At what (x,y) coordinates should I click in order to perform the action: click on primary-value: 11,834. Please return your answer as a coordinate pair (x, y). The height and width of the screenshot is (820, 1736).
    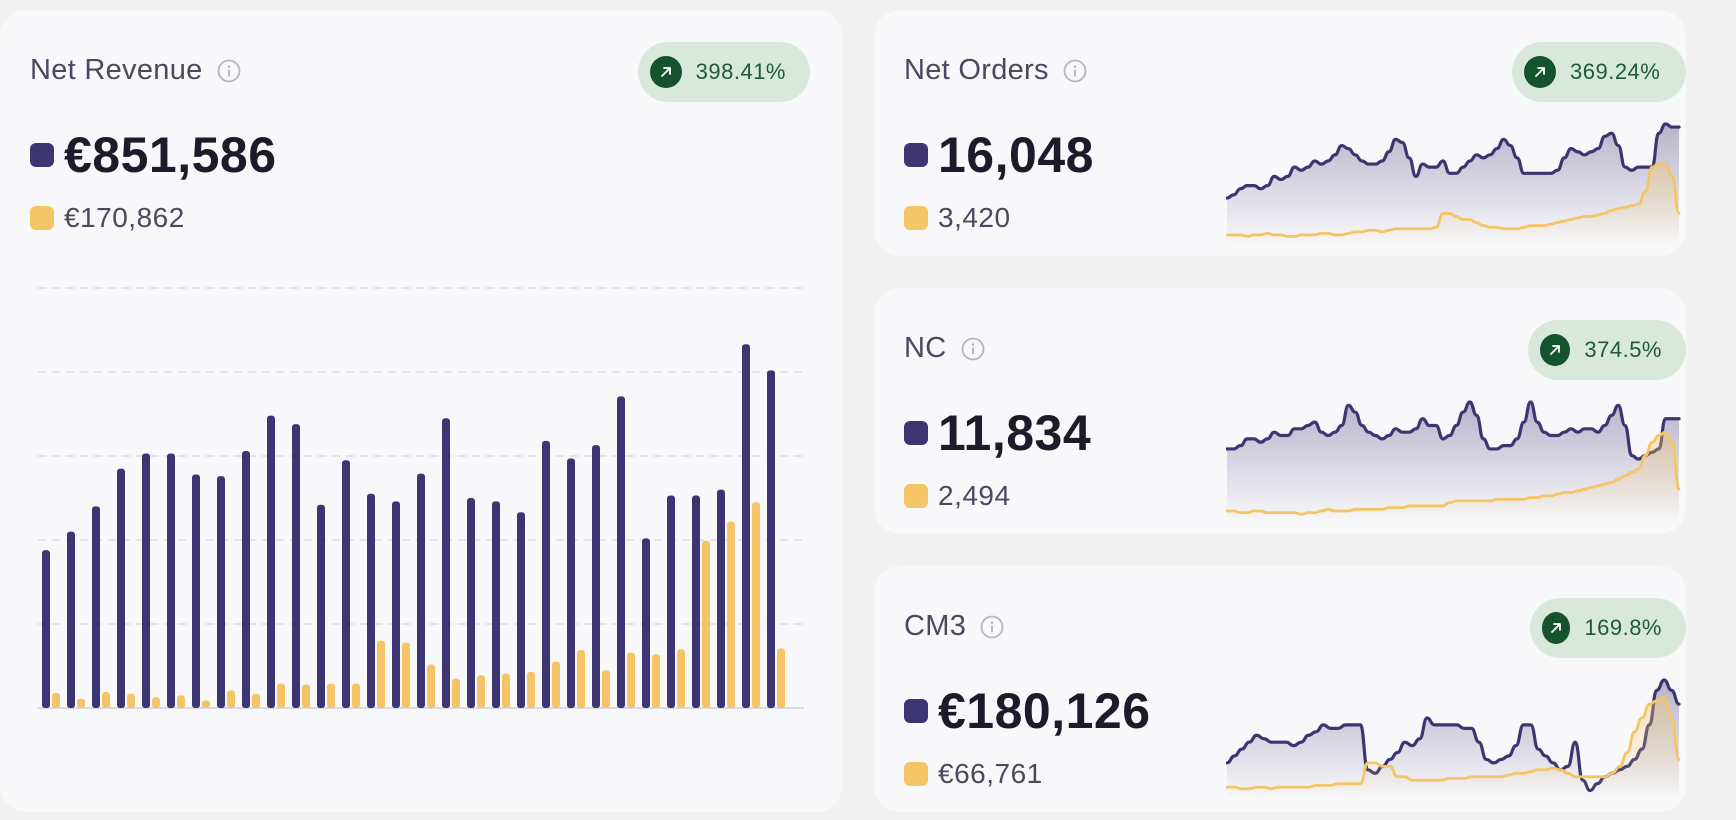
    Looking at the image, I should click on (1015, 433).